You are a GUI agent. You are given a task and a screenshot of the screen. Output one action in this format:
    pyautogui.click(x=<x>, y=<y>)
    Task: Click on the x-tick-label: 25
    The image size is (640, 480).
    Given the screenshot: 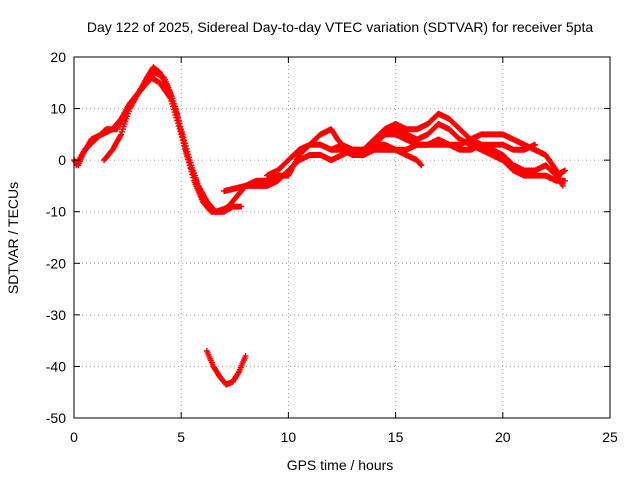 What is the action you would take?
    pyautogui.click(x=610, y=437)
    